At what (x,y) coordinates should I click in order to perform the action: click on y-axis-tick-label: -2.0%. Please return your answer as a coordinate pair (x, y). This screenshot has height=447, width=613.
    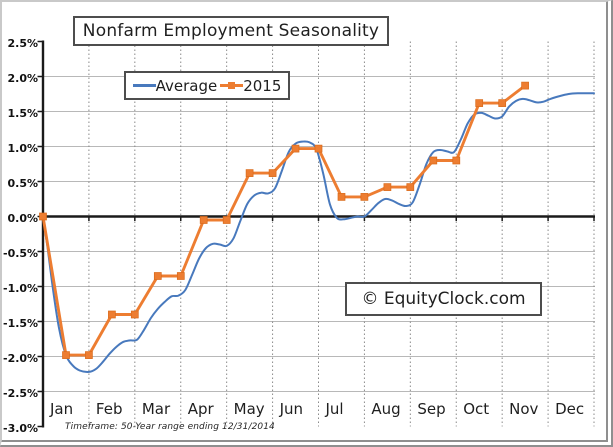
    Looking at the image, I should click on (21, 358).